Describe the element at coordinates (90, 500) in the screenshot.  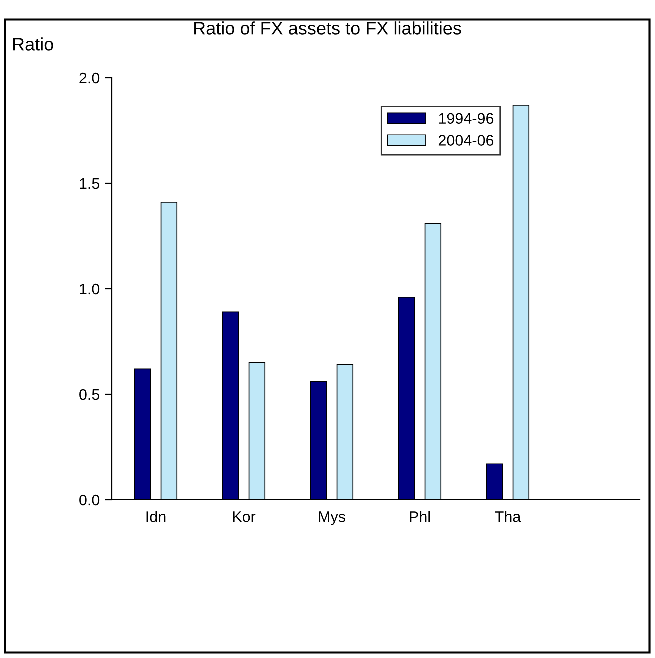
I see `y-tick-label: 0.0` at that location.